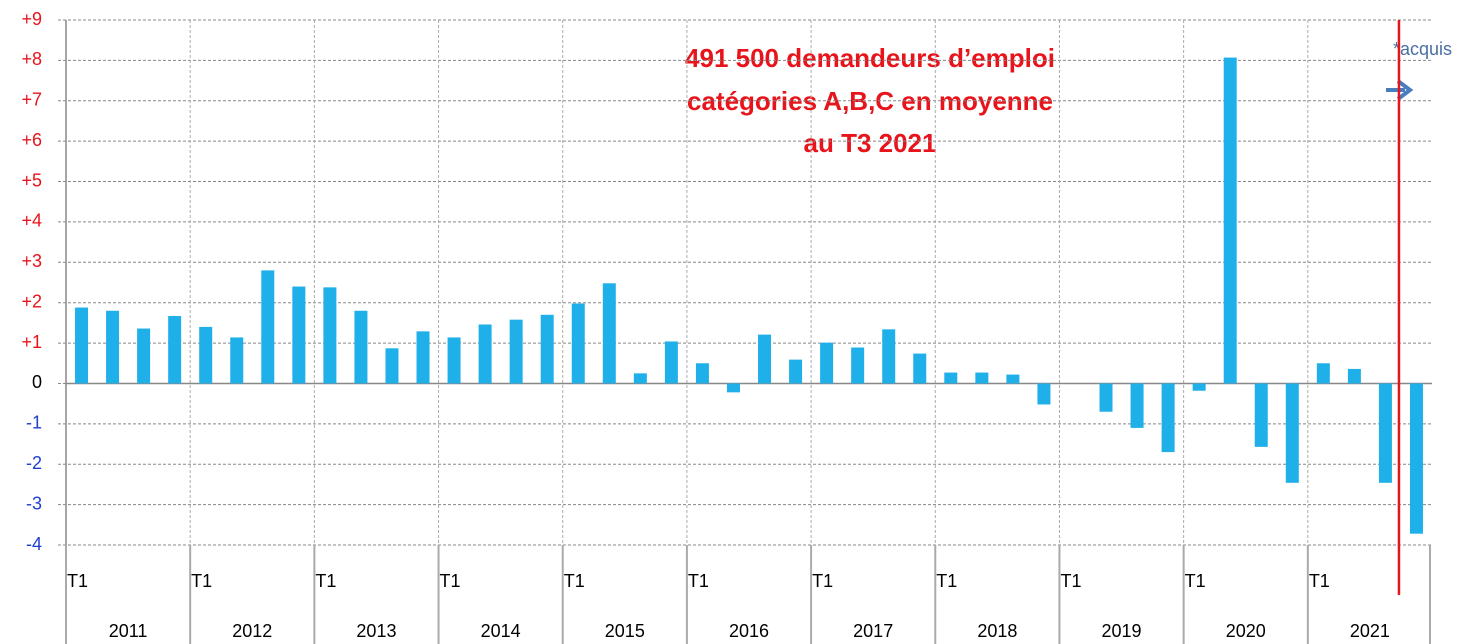 This screenshot has height=644, width=1483. Describe the element at coordinates (31, 261) in the screenshot. I see `y-tick-label: +3` at that location.